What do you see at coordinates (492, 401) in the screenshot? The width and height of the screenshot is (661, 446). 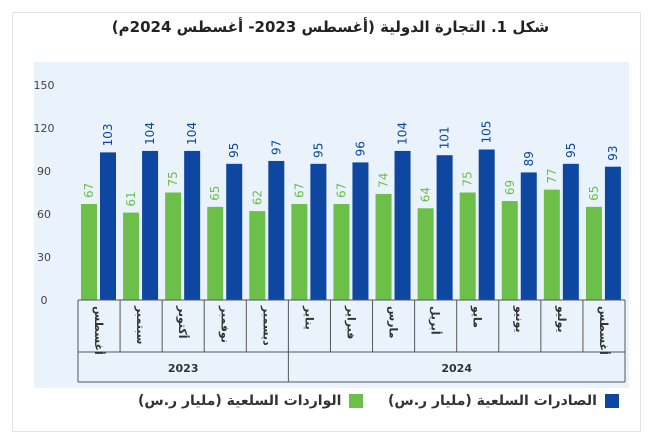 I see `legend-label-exports: الصادرات السلعية (مليار ر.س)` at bounding box center [492, 401].